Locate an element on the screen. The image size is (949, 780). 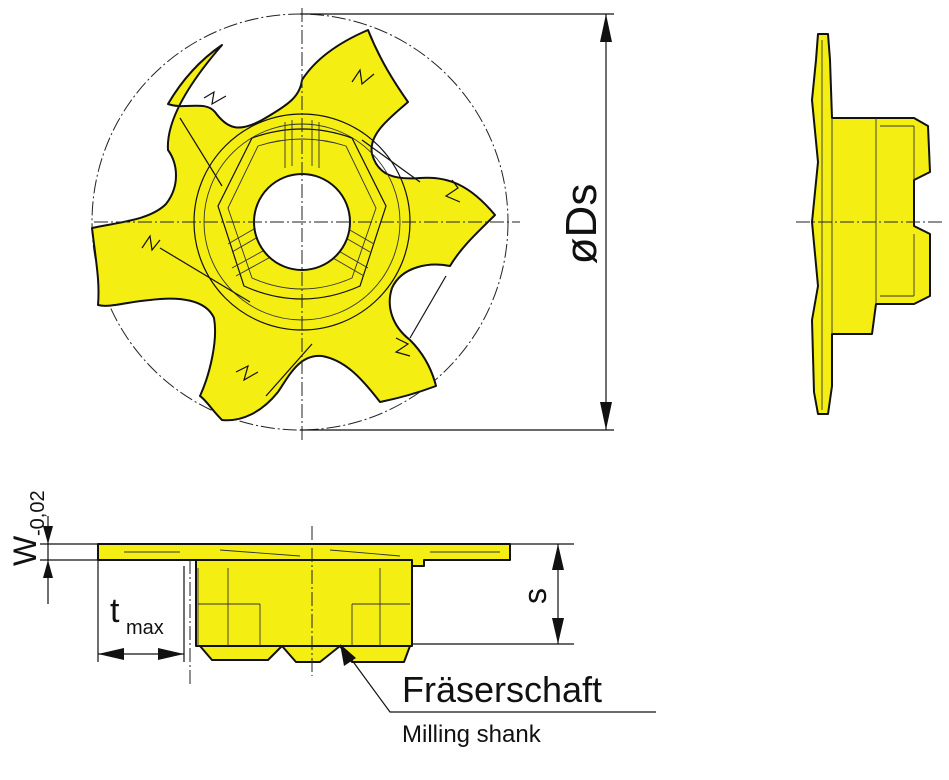
hub-triangle is located at coordinates (302, 214).